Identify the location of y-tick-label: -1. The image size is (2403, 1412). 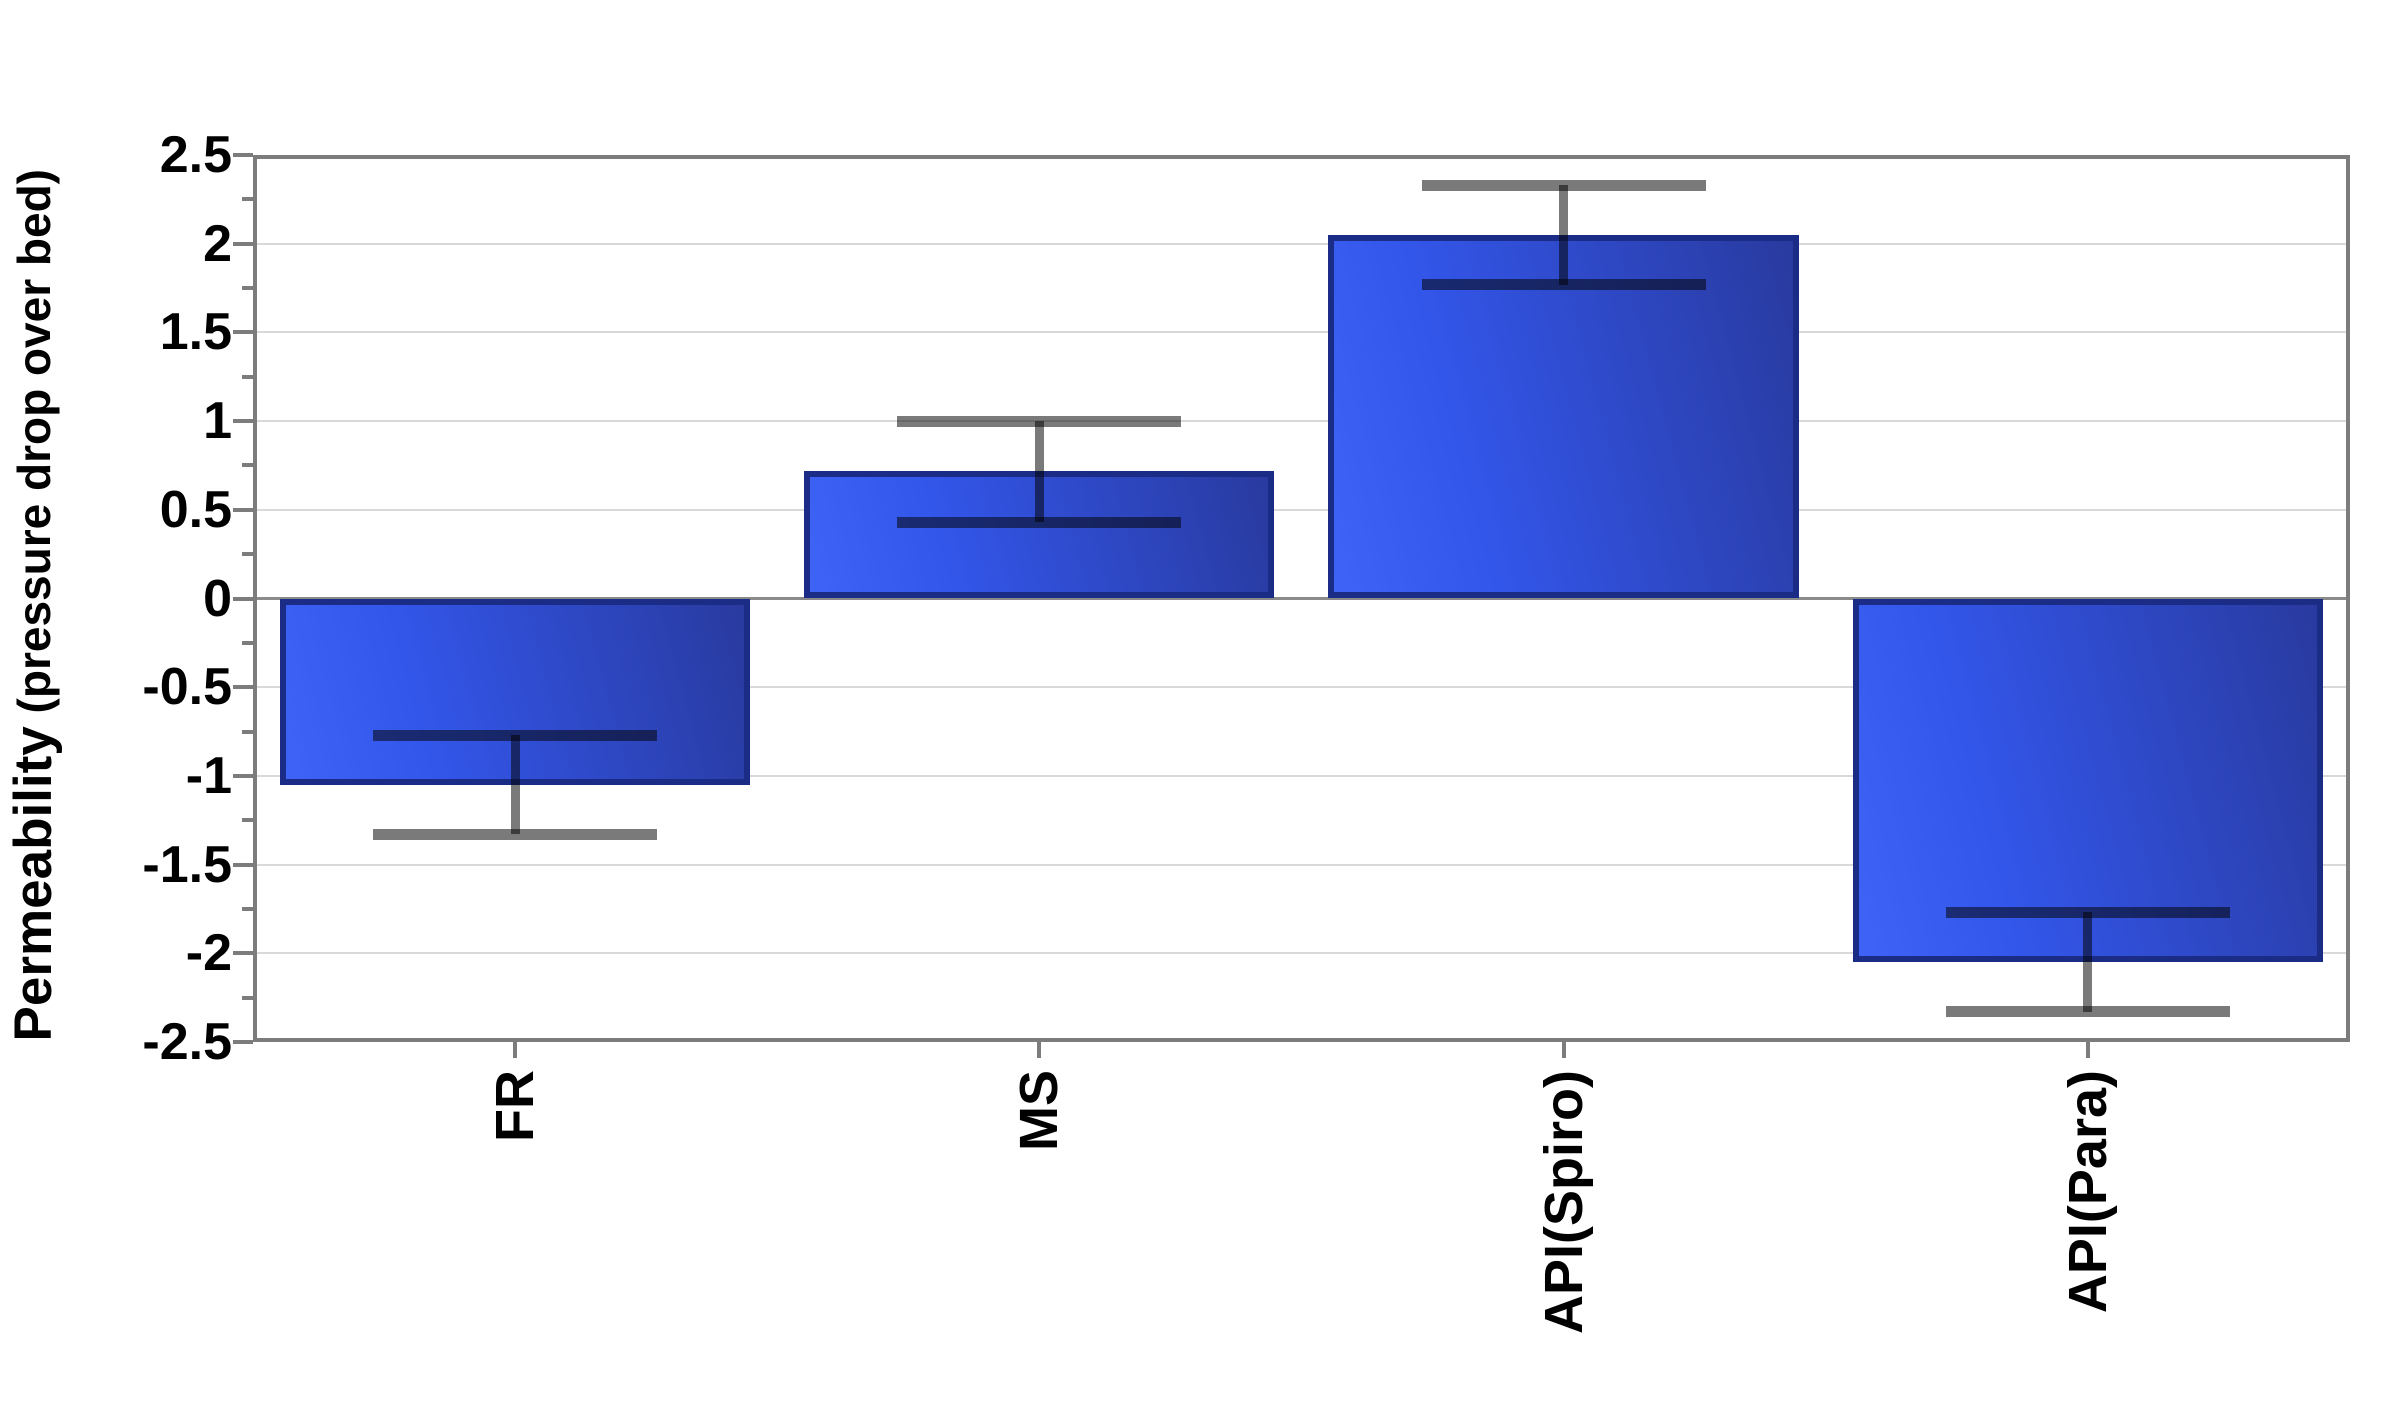
(208, 775).